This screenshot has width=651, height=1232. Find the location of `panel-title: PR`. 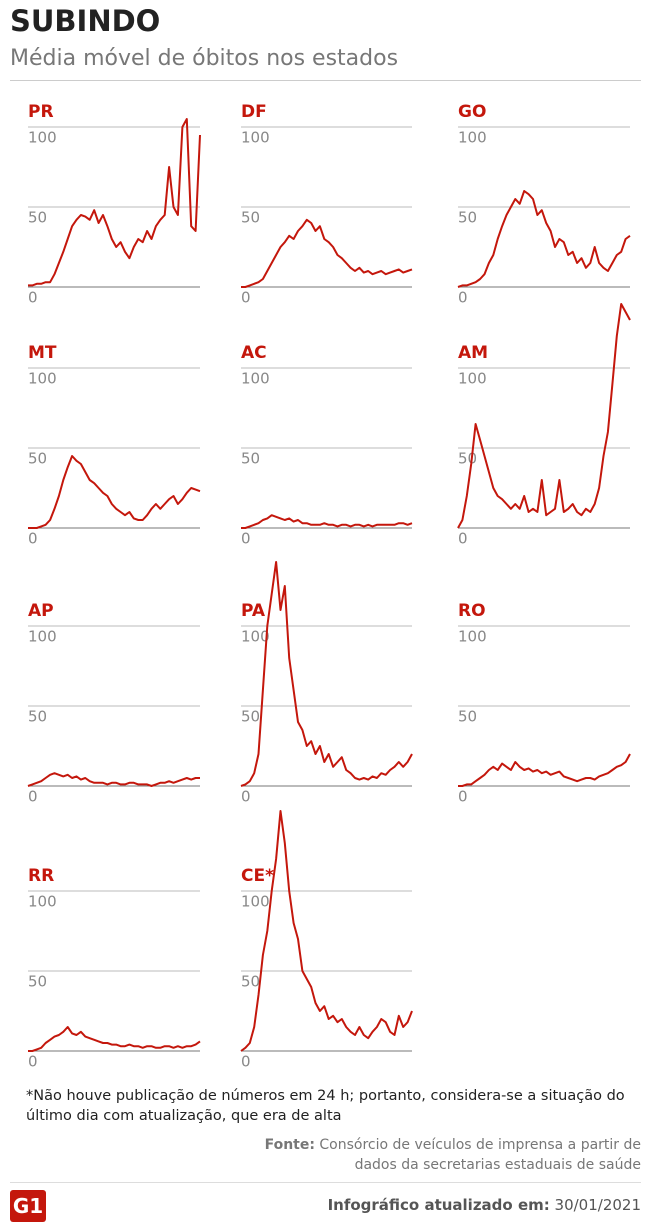

panel-title: PR is located at coordinates (41, 112).